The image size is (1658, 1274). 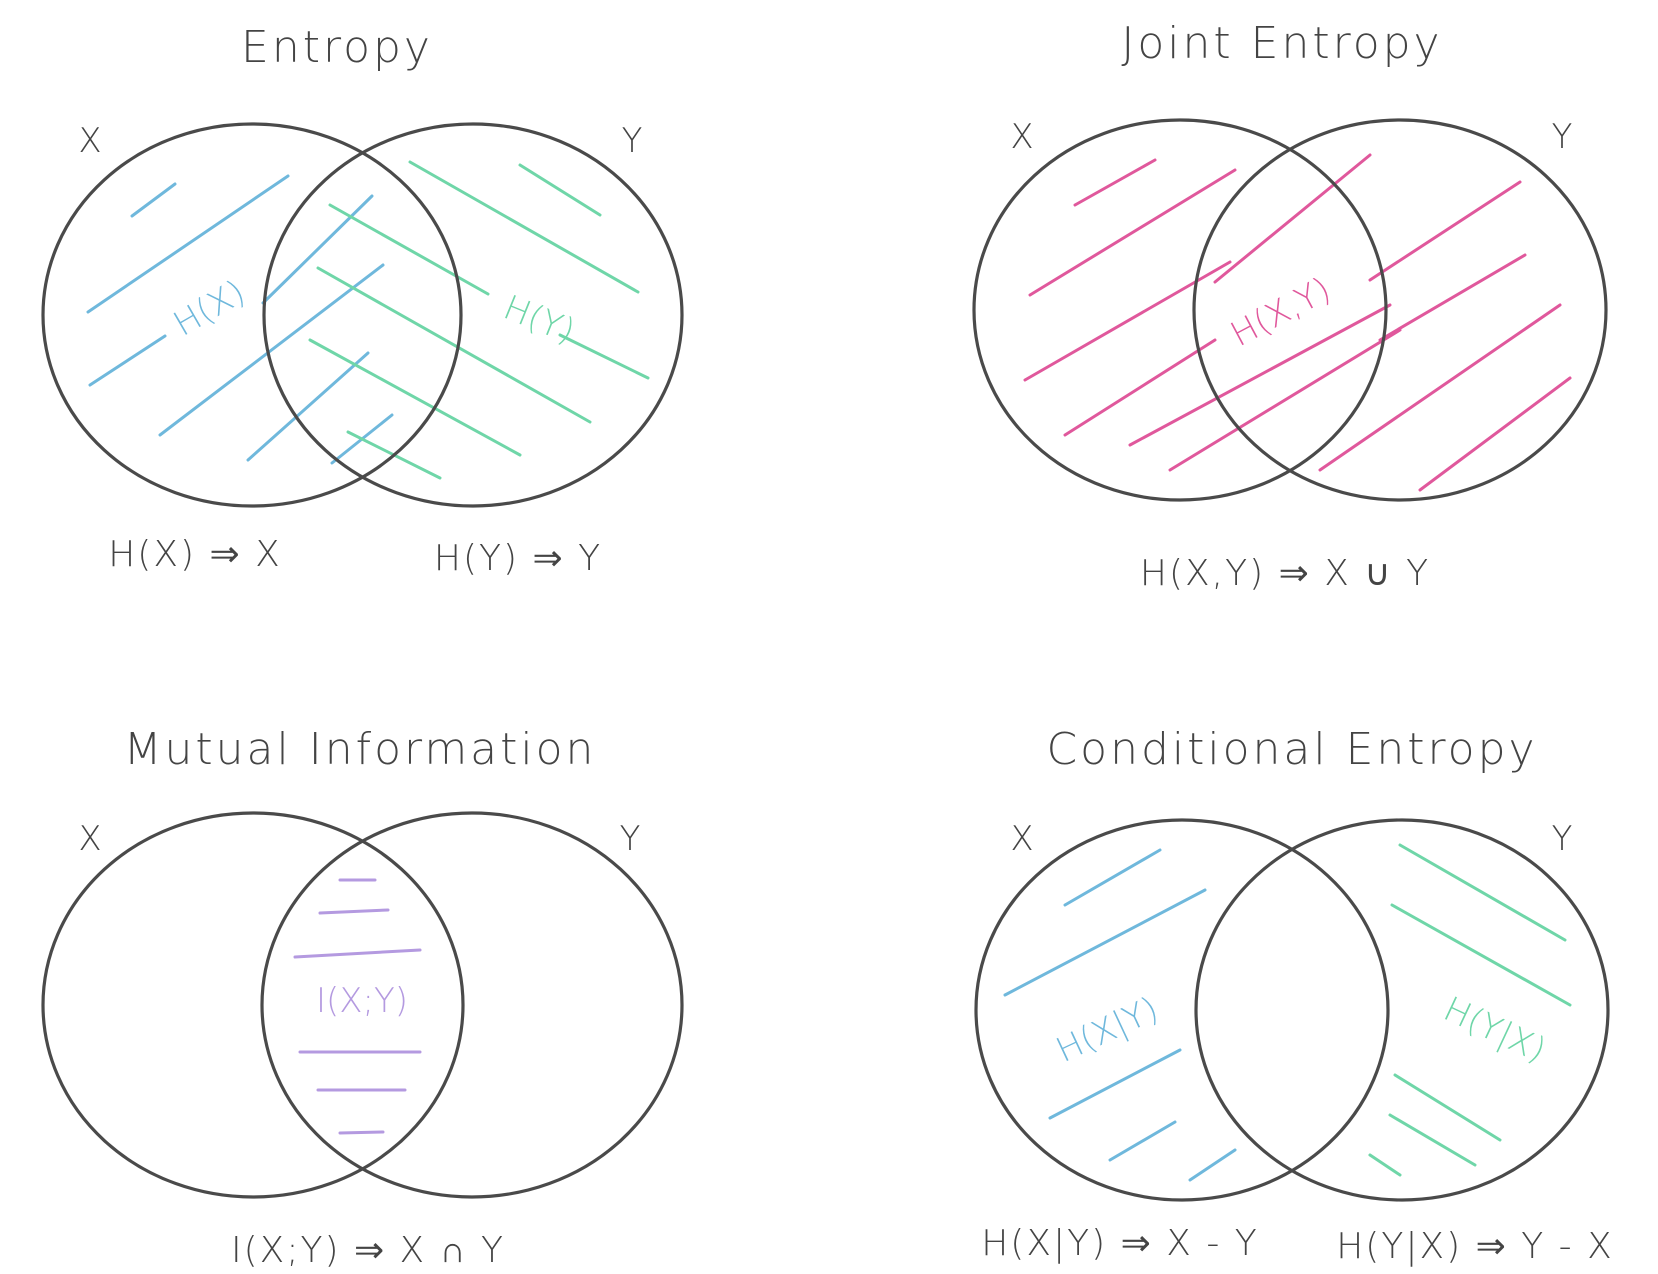 What do you see at coordinates (195, 554) in the screenshot?
I see `formula-hx: H(X) ⇒ X` at bounding box center [195, 554].